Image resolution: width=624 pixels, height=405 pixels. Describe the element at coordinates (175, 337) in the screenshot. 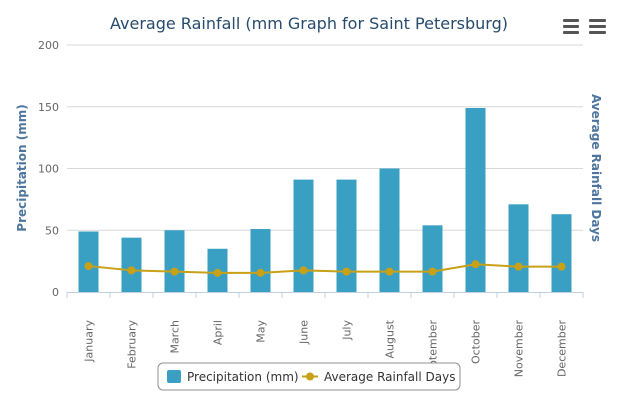

I see `x-tick-label: March` at that location.